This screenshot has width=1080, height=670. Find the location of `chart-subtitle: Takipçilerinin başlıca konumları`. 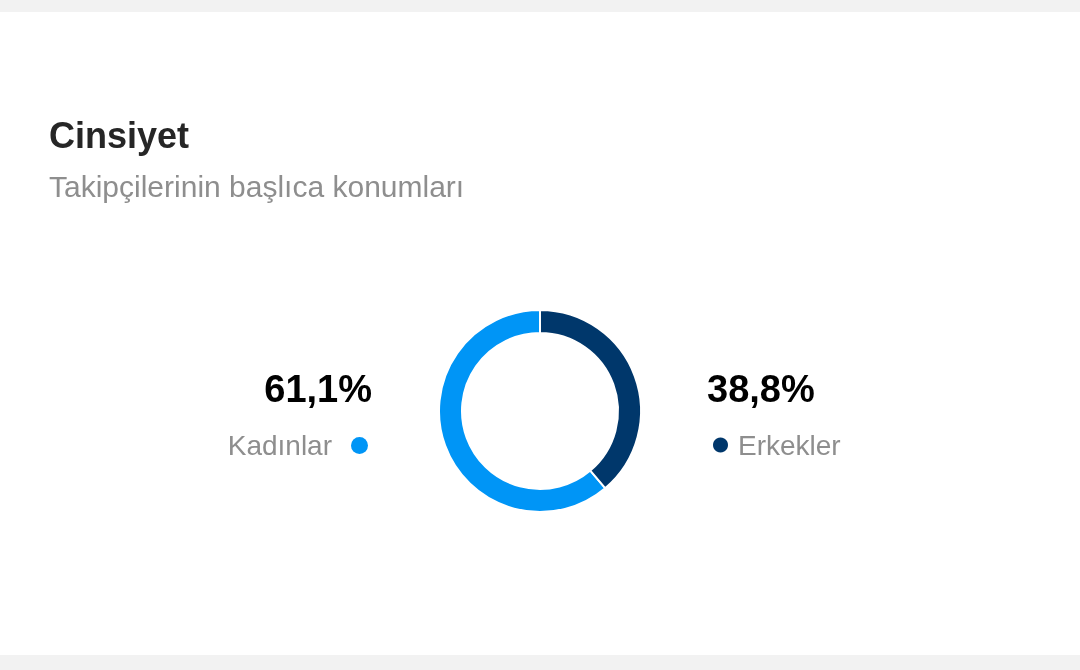

chart-subtitle: Takipçilerinin başlıca konumları is located at coordinates (257, 186).